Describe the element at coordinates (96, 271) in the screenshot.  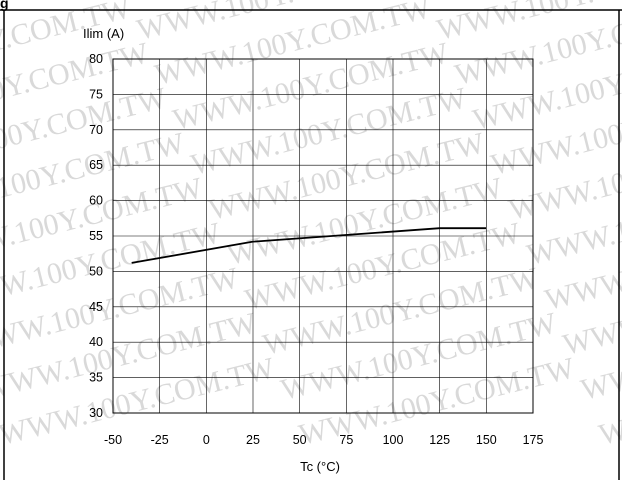
I see `y-tick-label: 50` at that location.